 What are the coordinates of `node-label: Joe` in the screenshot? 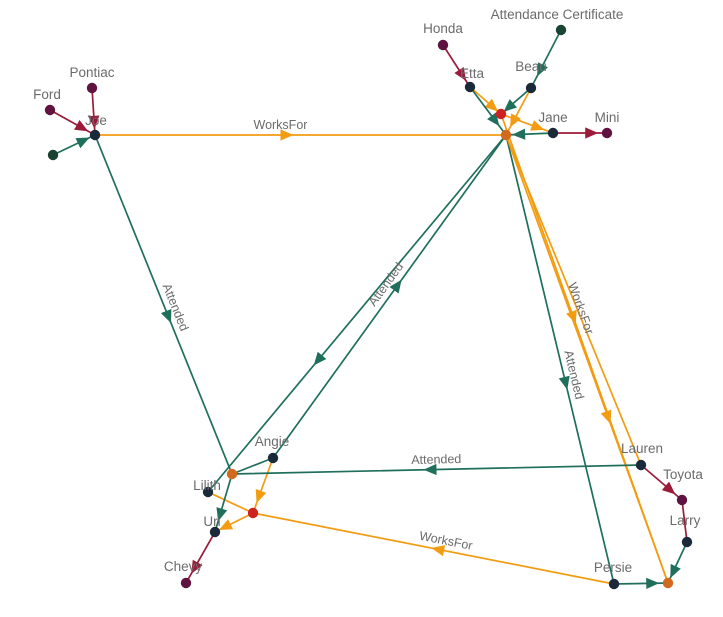 It's located at (96, 120).